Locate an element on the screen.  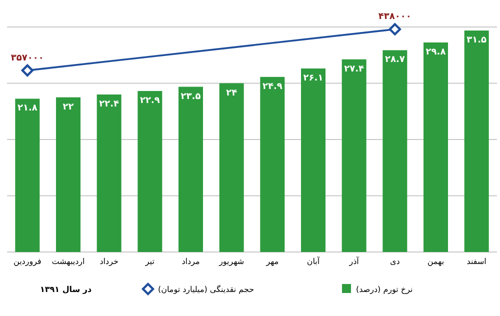
legend-label: نرخ تورم (درصد) is located at coordinates (384, 289).